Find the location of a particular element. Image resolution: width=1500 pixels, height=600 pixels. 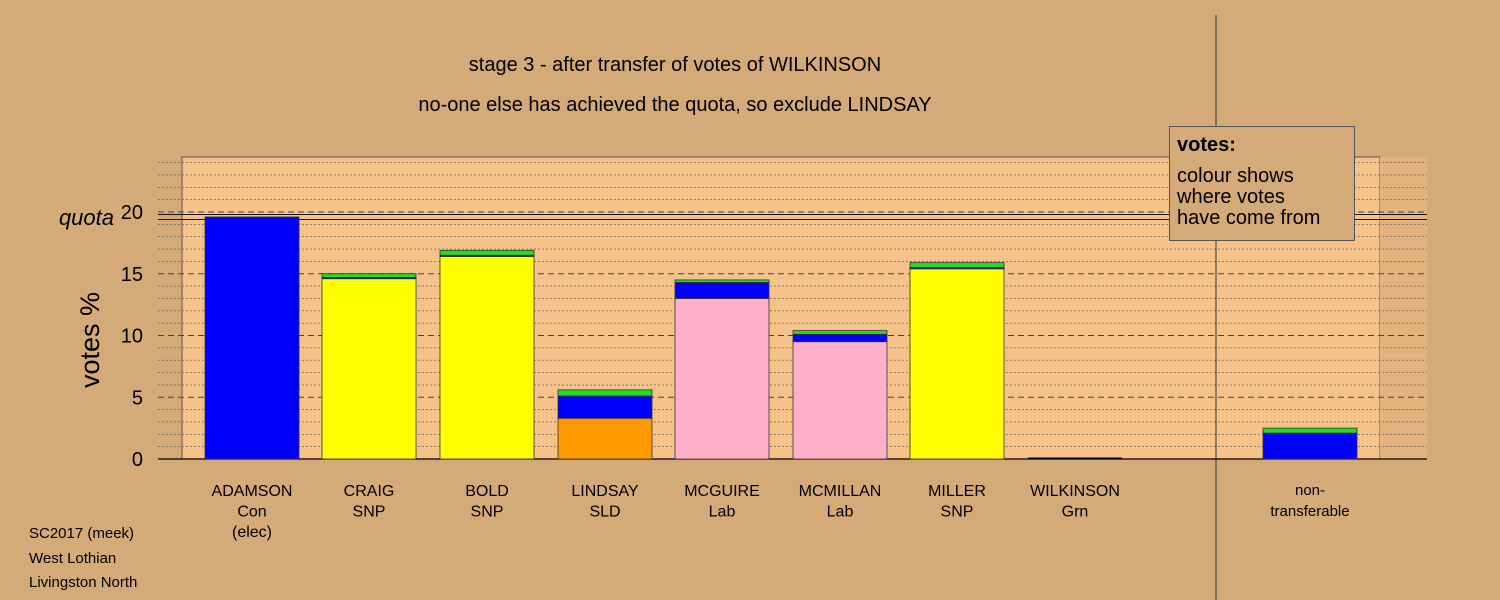

category-label: LINDSAY is located at coordinates (605, 491).